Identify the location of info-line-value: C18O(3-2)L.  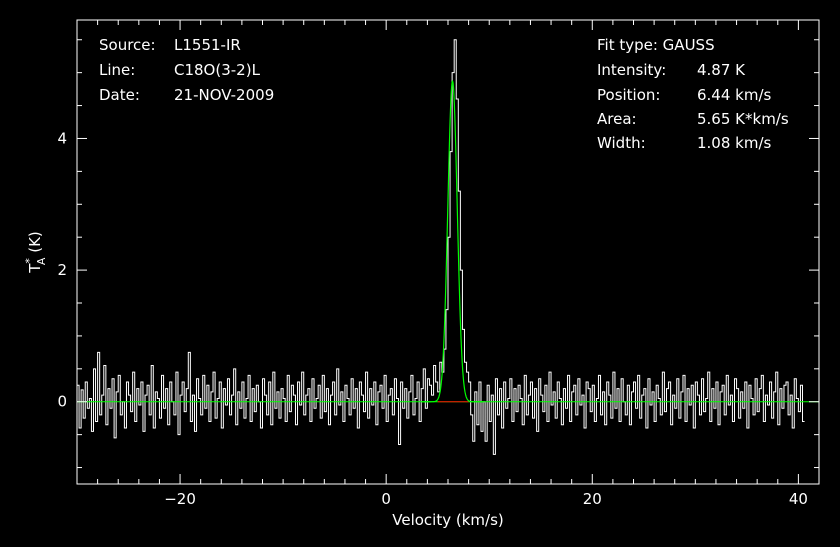
(217, 70).